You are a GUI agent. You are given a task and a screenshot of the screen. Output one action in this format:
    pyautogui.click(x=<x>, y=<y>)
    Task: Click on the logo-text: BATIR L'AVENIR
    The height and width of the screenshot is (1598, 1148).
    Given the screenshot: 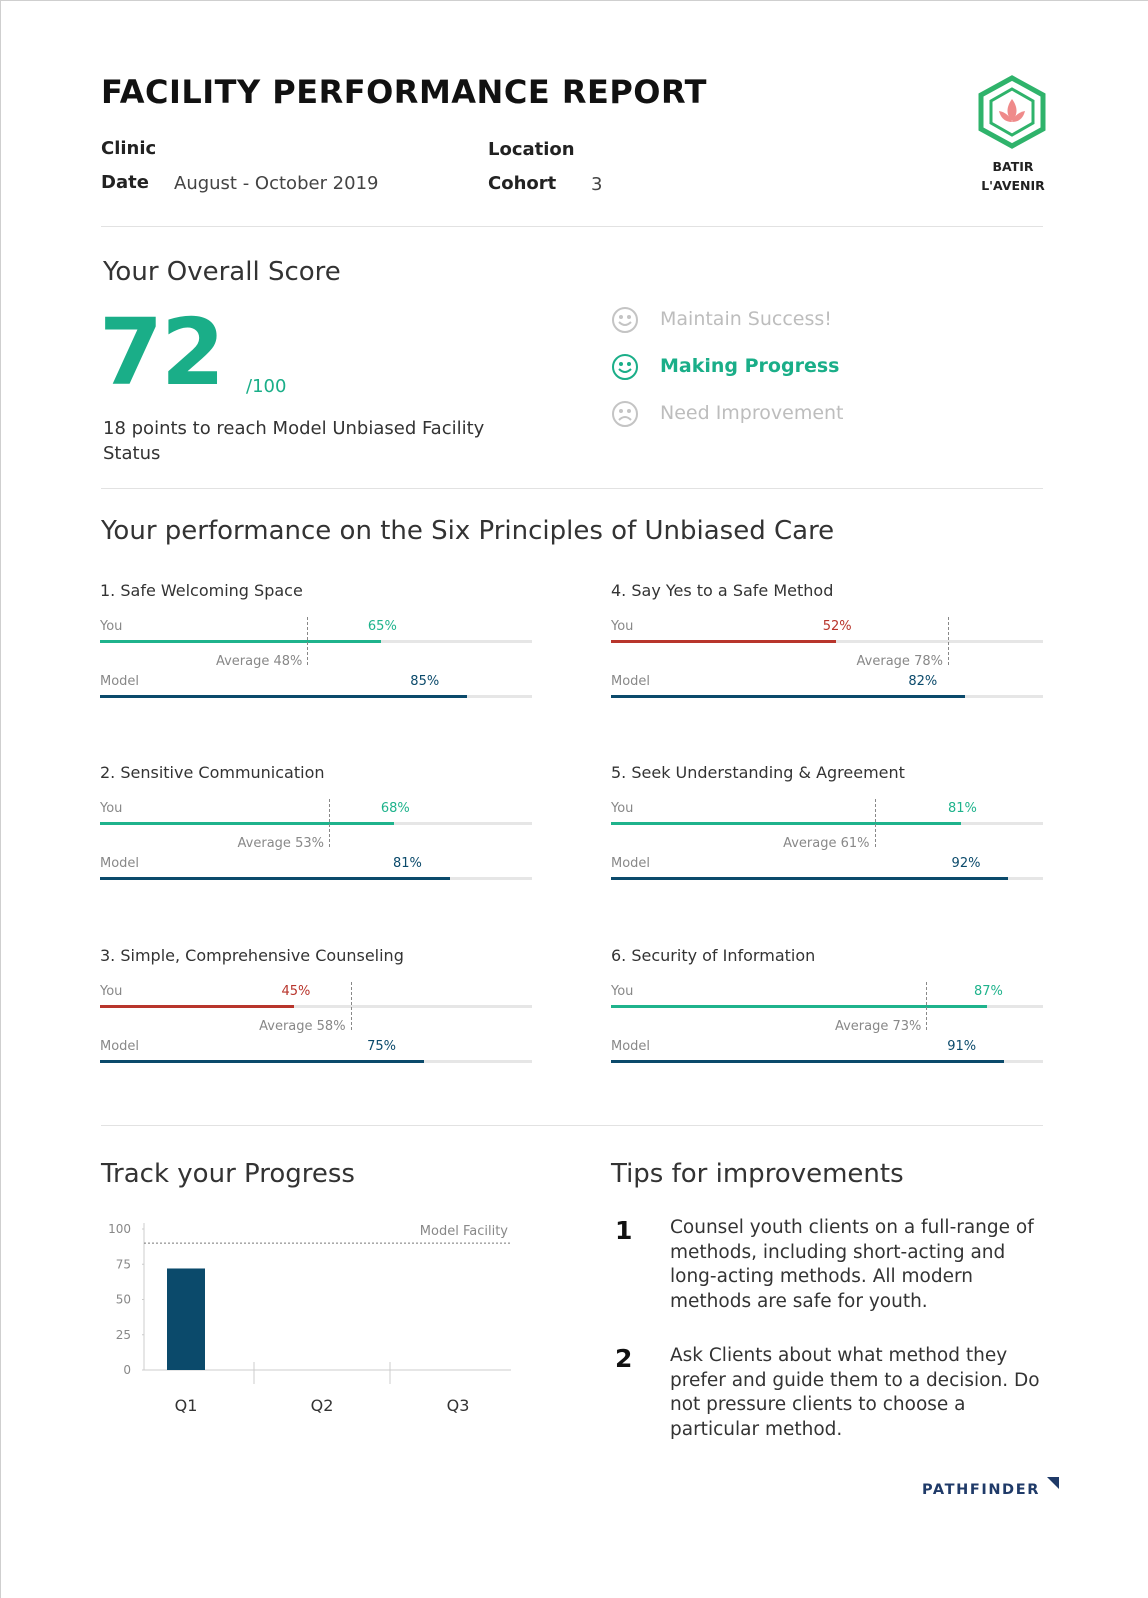 What is the action you would take?
    pyautogui.click(x=1013, y=176)
    